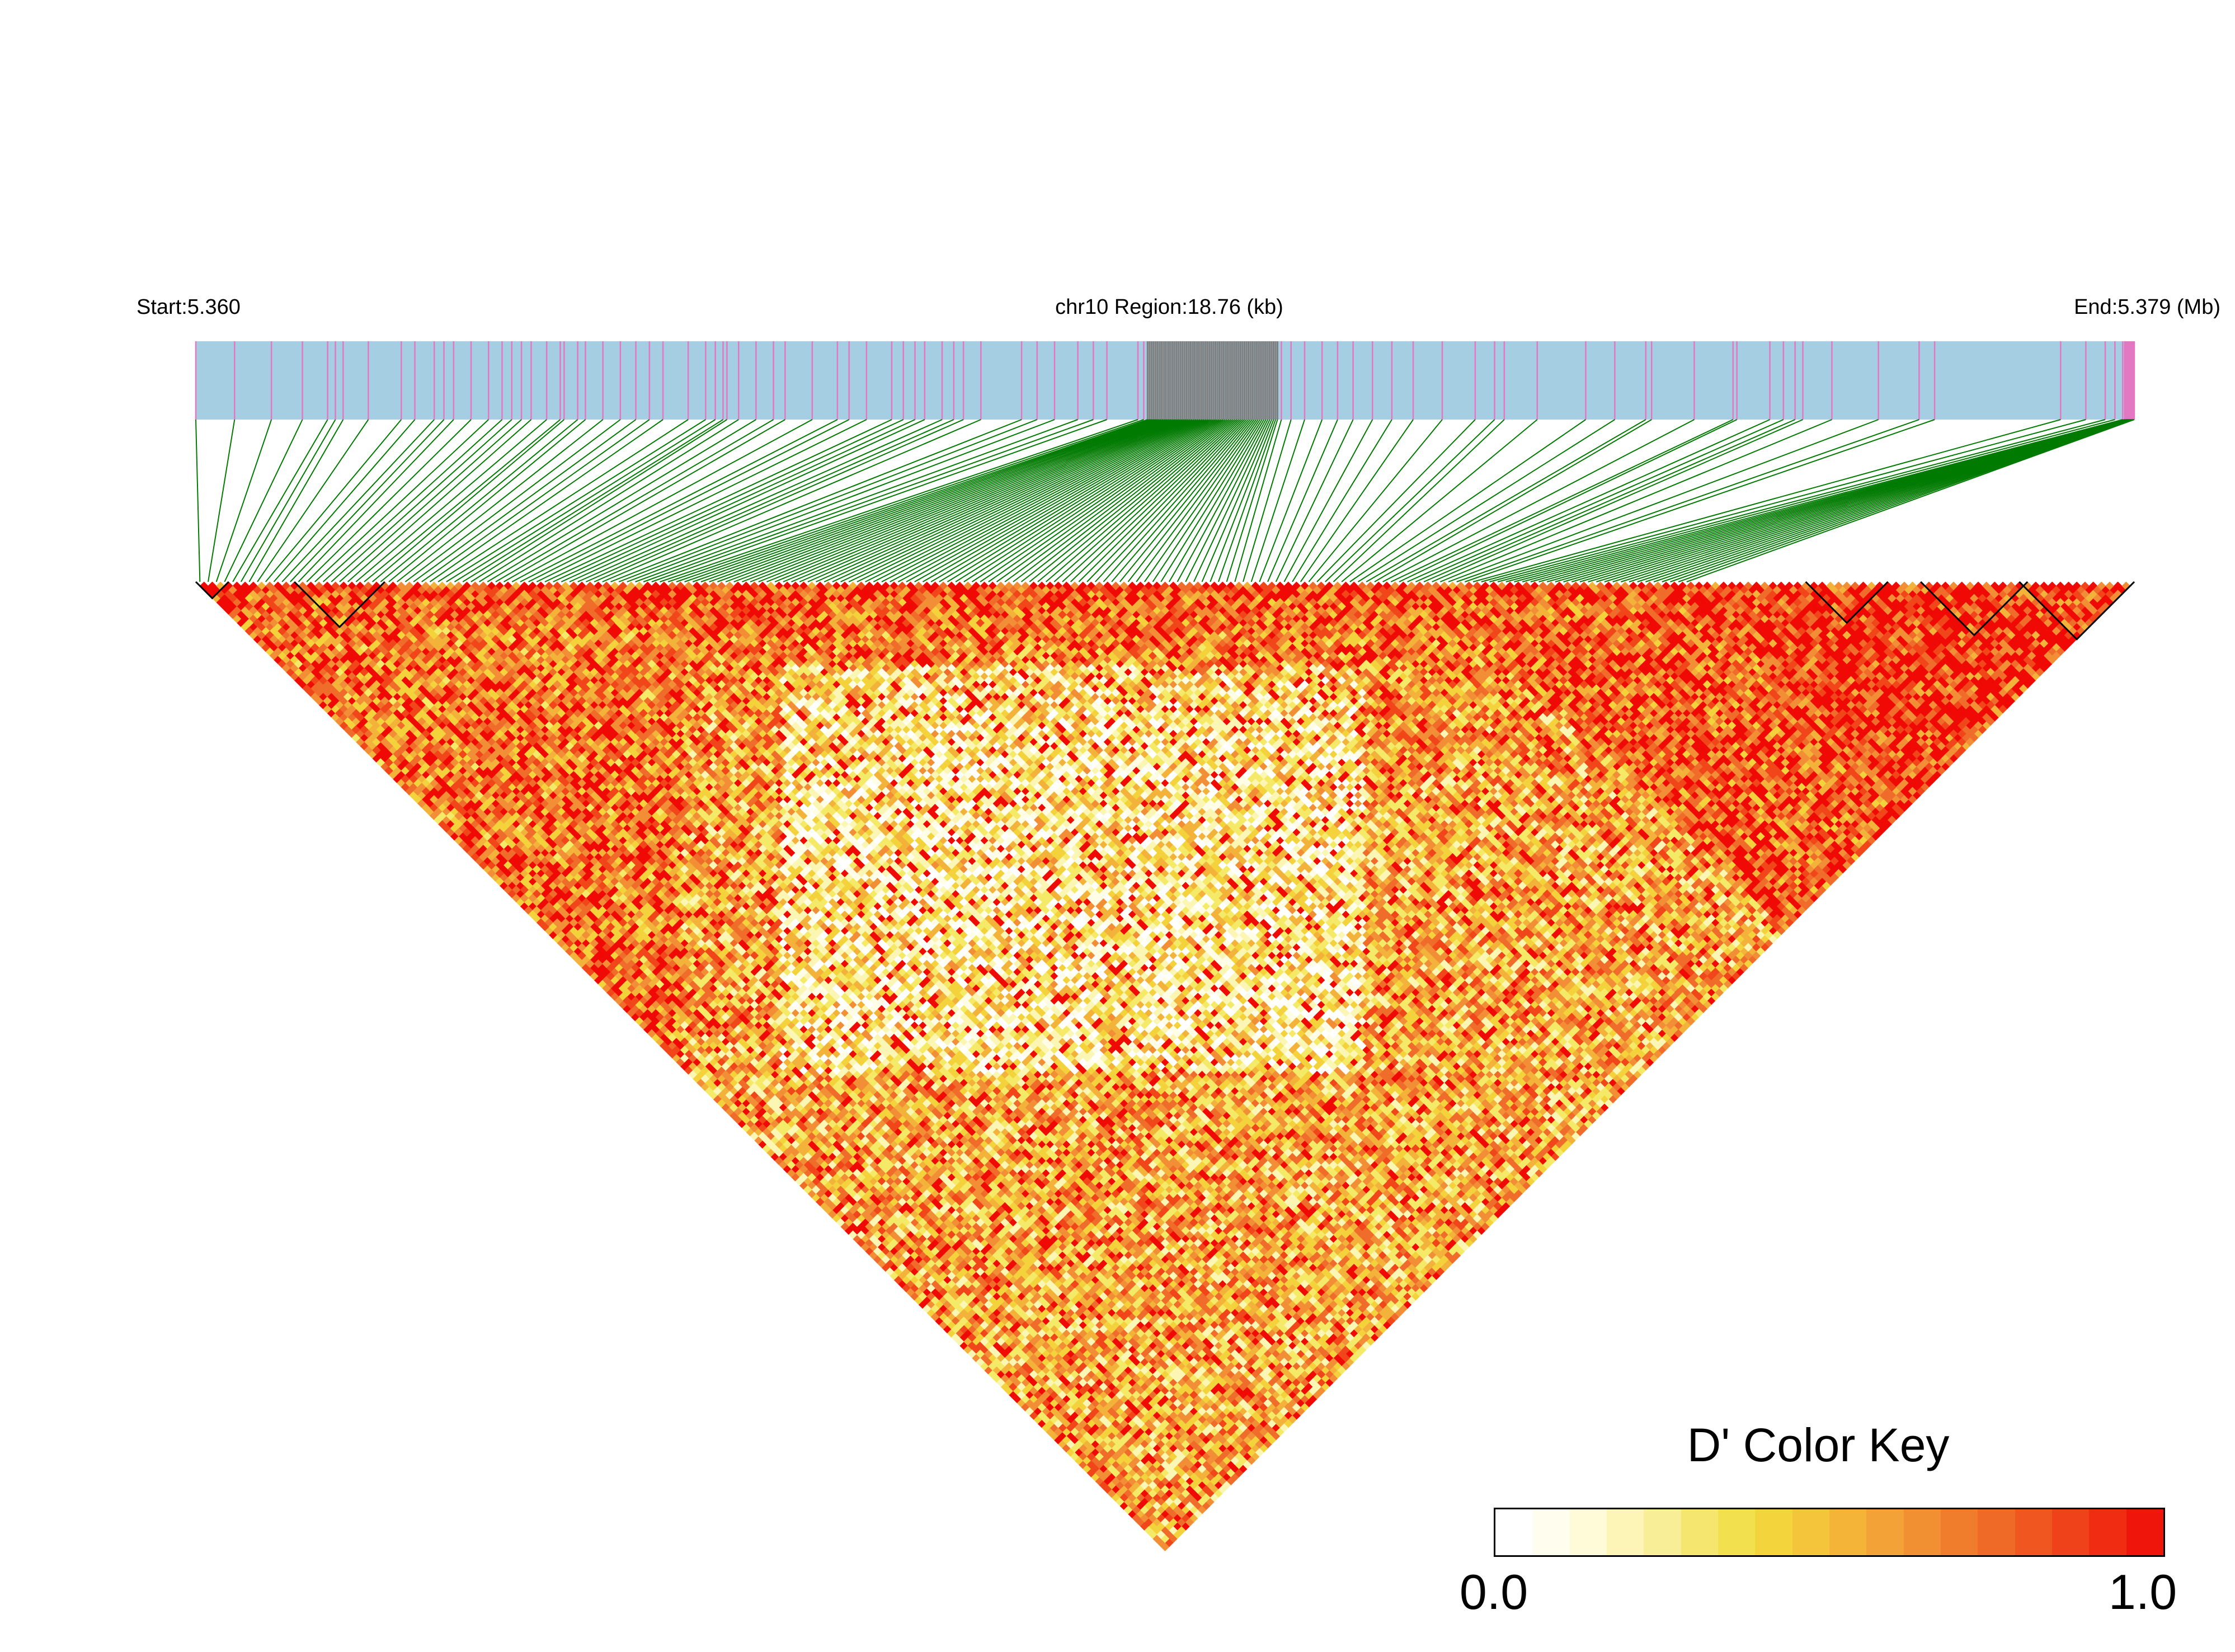 This screenshot has height=1652, width=2235. Describe the element at coordinates (2142, 1592) in the screenshot. I see `color-key-max-label: 1.0` at that location.